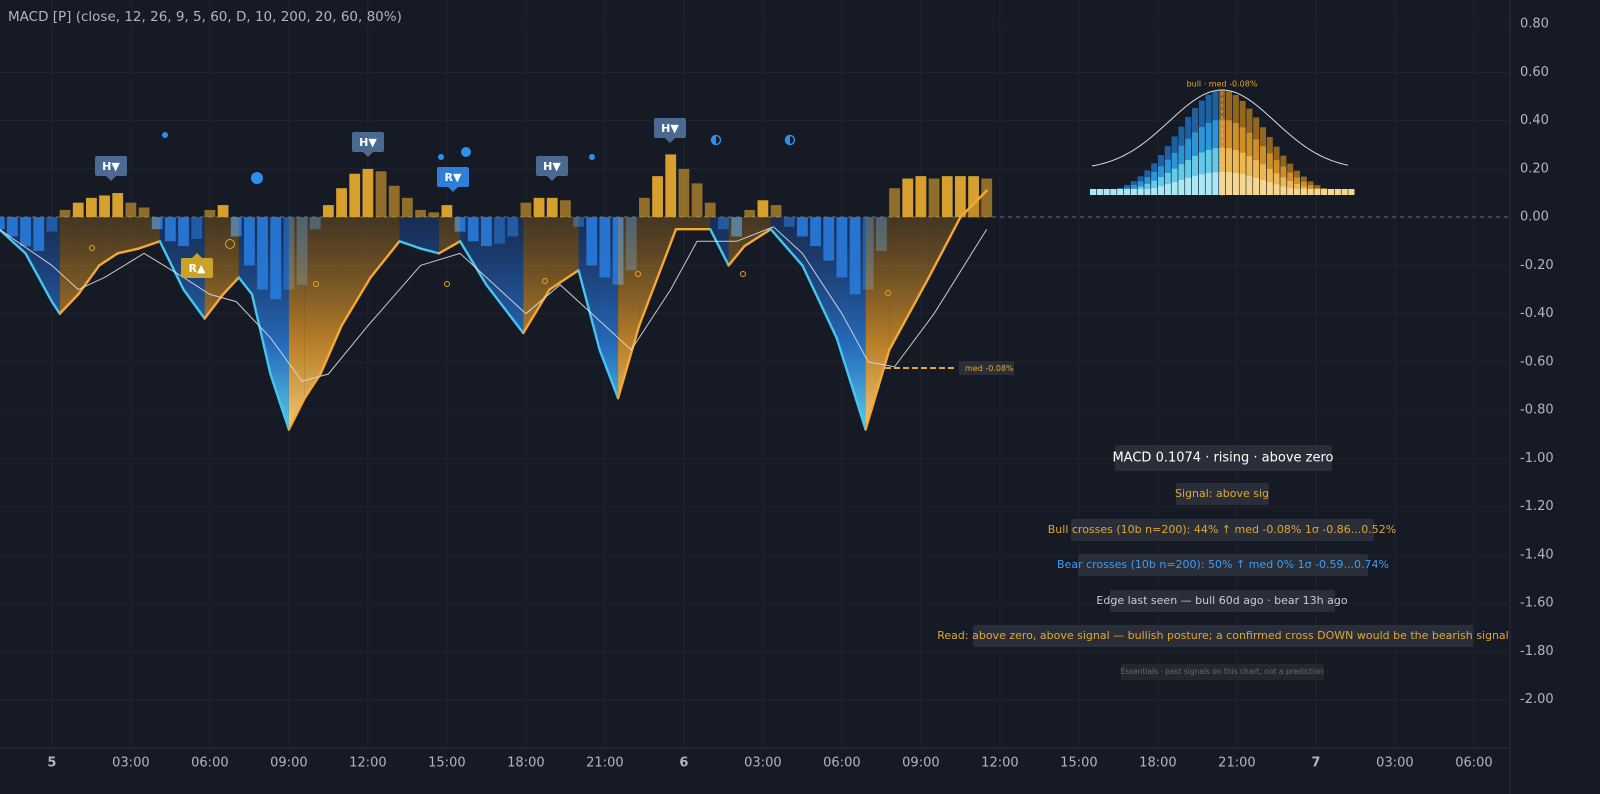  Describe the element at coordinates (762, 763) in the screenshot. I see `x-tick-label: 03:00` at that location.